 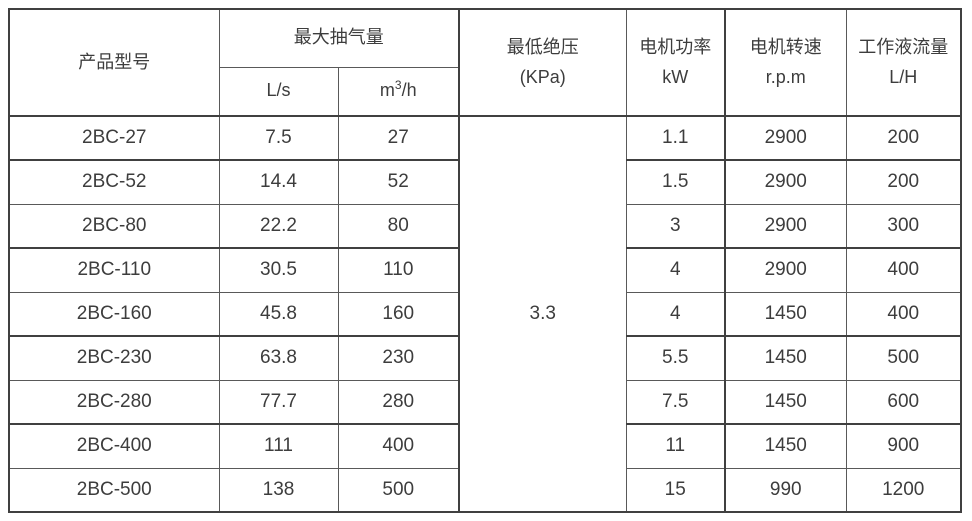 I want to click on col-header-motor-speed: 电机转速 r.p.m, so click(x=785, y=62).